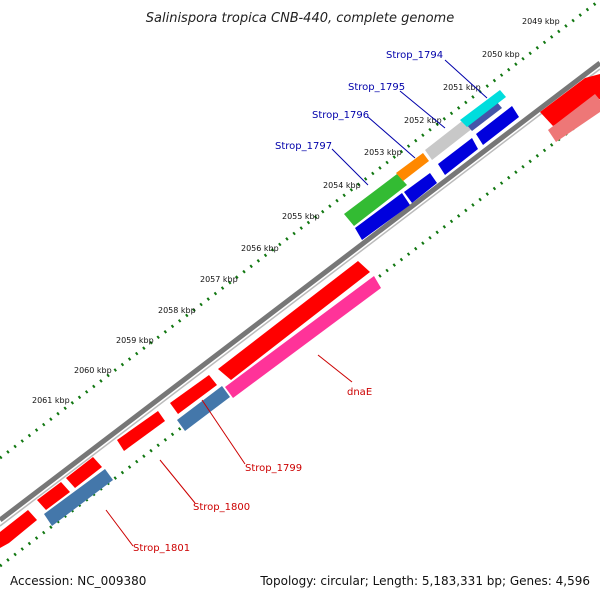 Image resolution: width=600 pixels, height=600 pixels. Describe the element at coordinates (342, 185) in the screenshot. I see `tick-label: 2054 kbp` at that location.